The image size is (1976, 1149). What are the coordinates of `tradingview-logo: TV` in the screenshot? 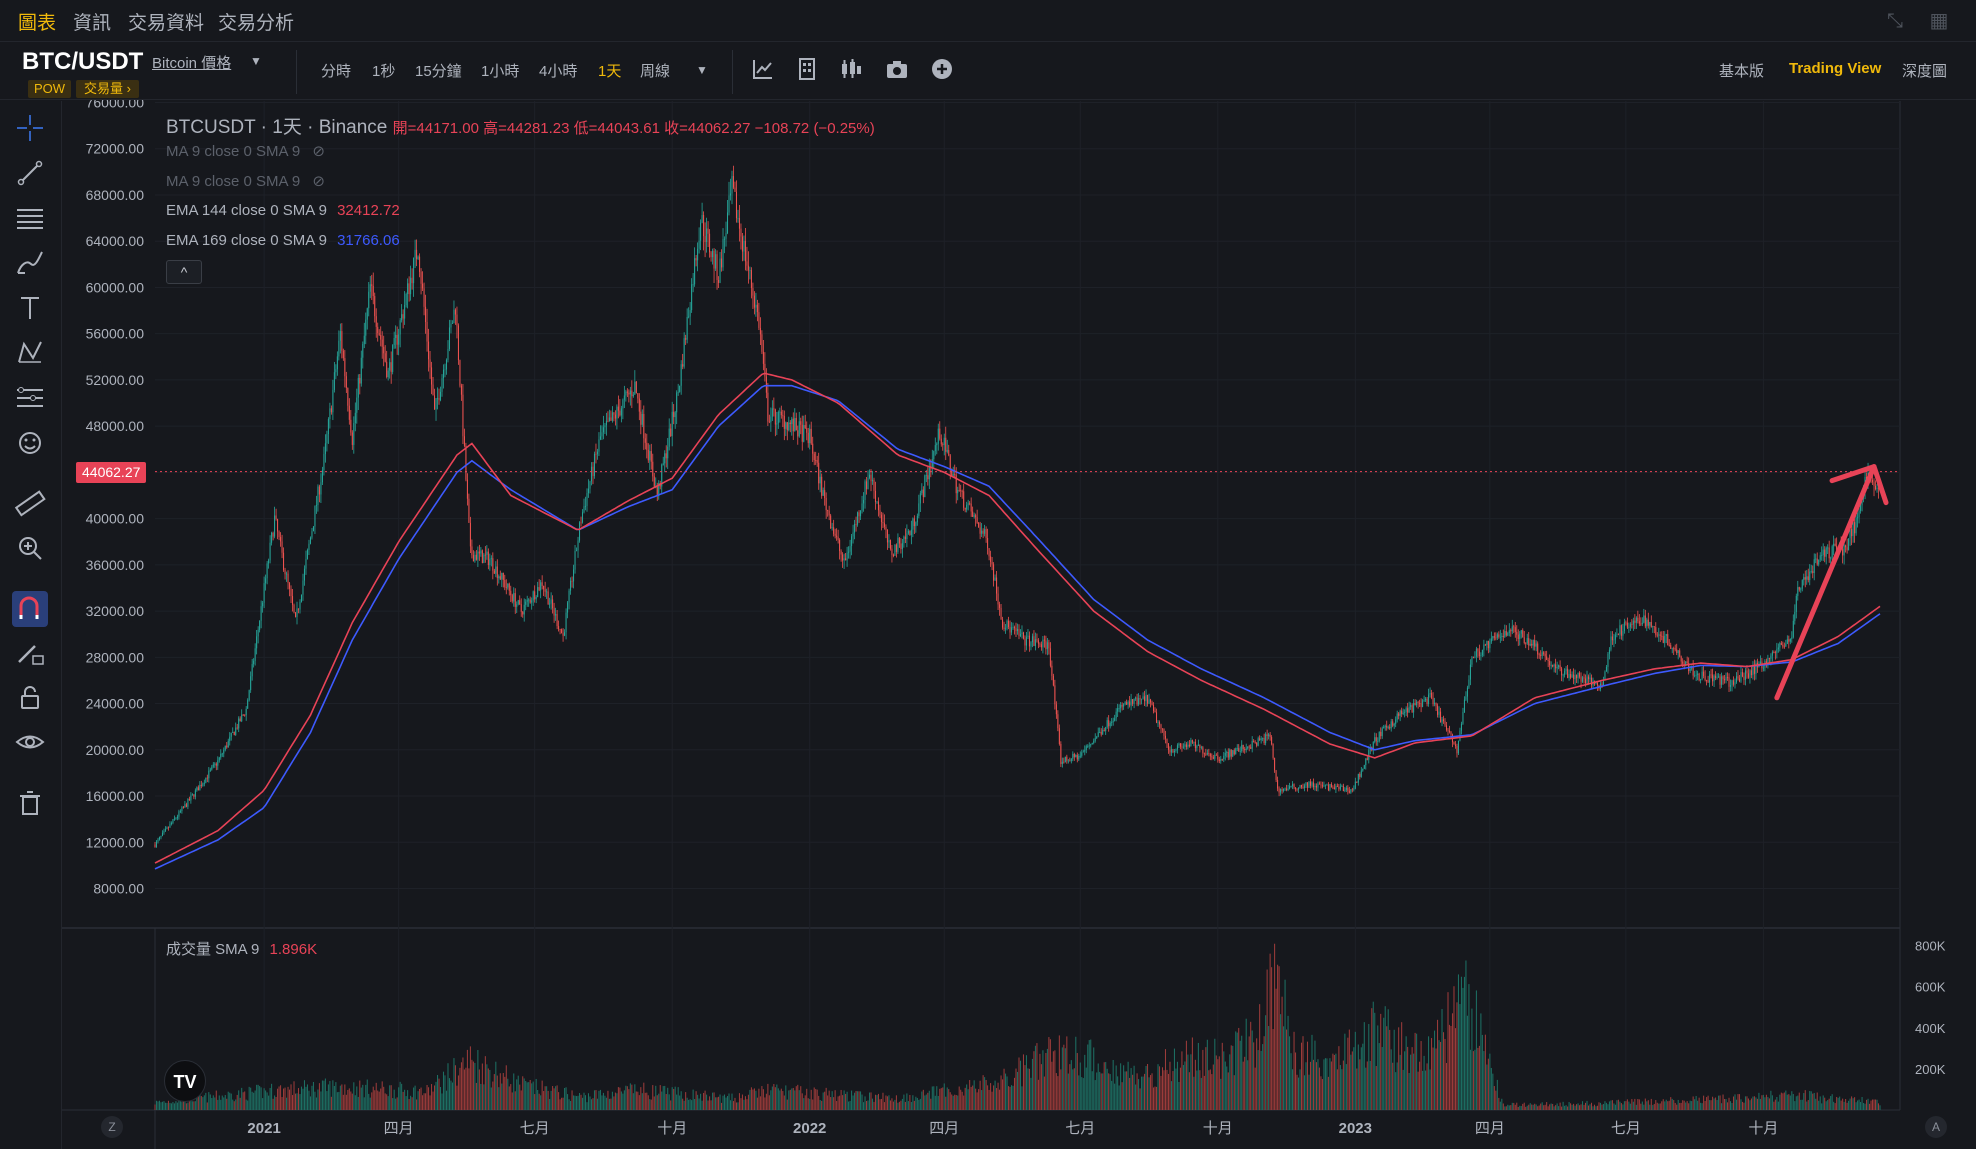 It's located at (185, 1081).